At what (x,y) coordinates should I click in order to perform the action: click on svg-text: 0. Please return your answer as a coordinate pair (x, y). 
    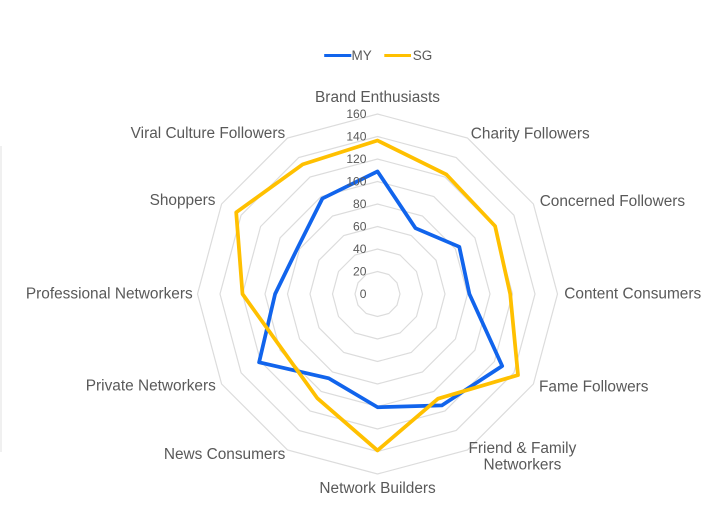
    Looking at the image, I should click on (363, 294).